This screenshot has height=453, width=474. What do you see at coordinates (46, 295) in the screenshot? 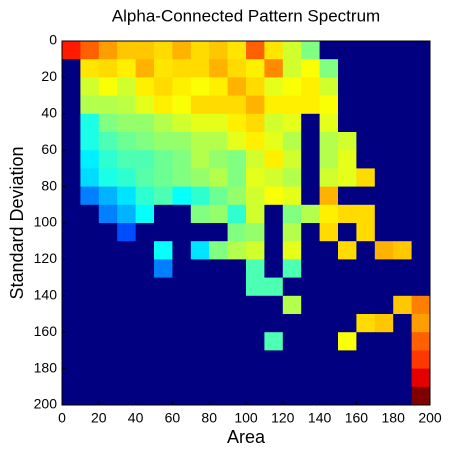
I see `y-tick-label: 140` at bounding box center [46, 295].